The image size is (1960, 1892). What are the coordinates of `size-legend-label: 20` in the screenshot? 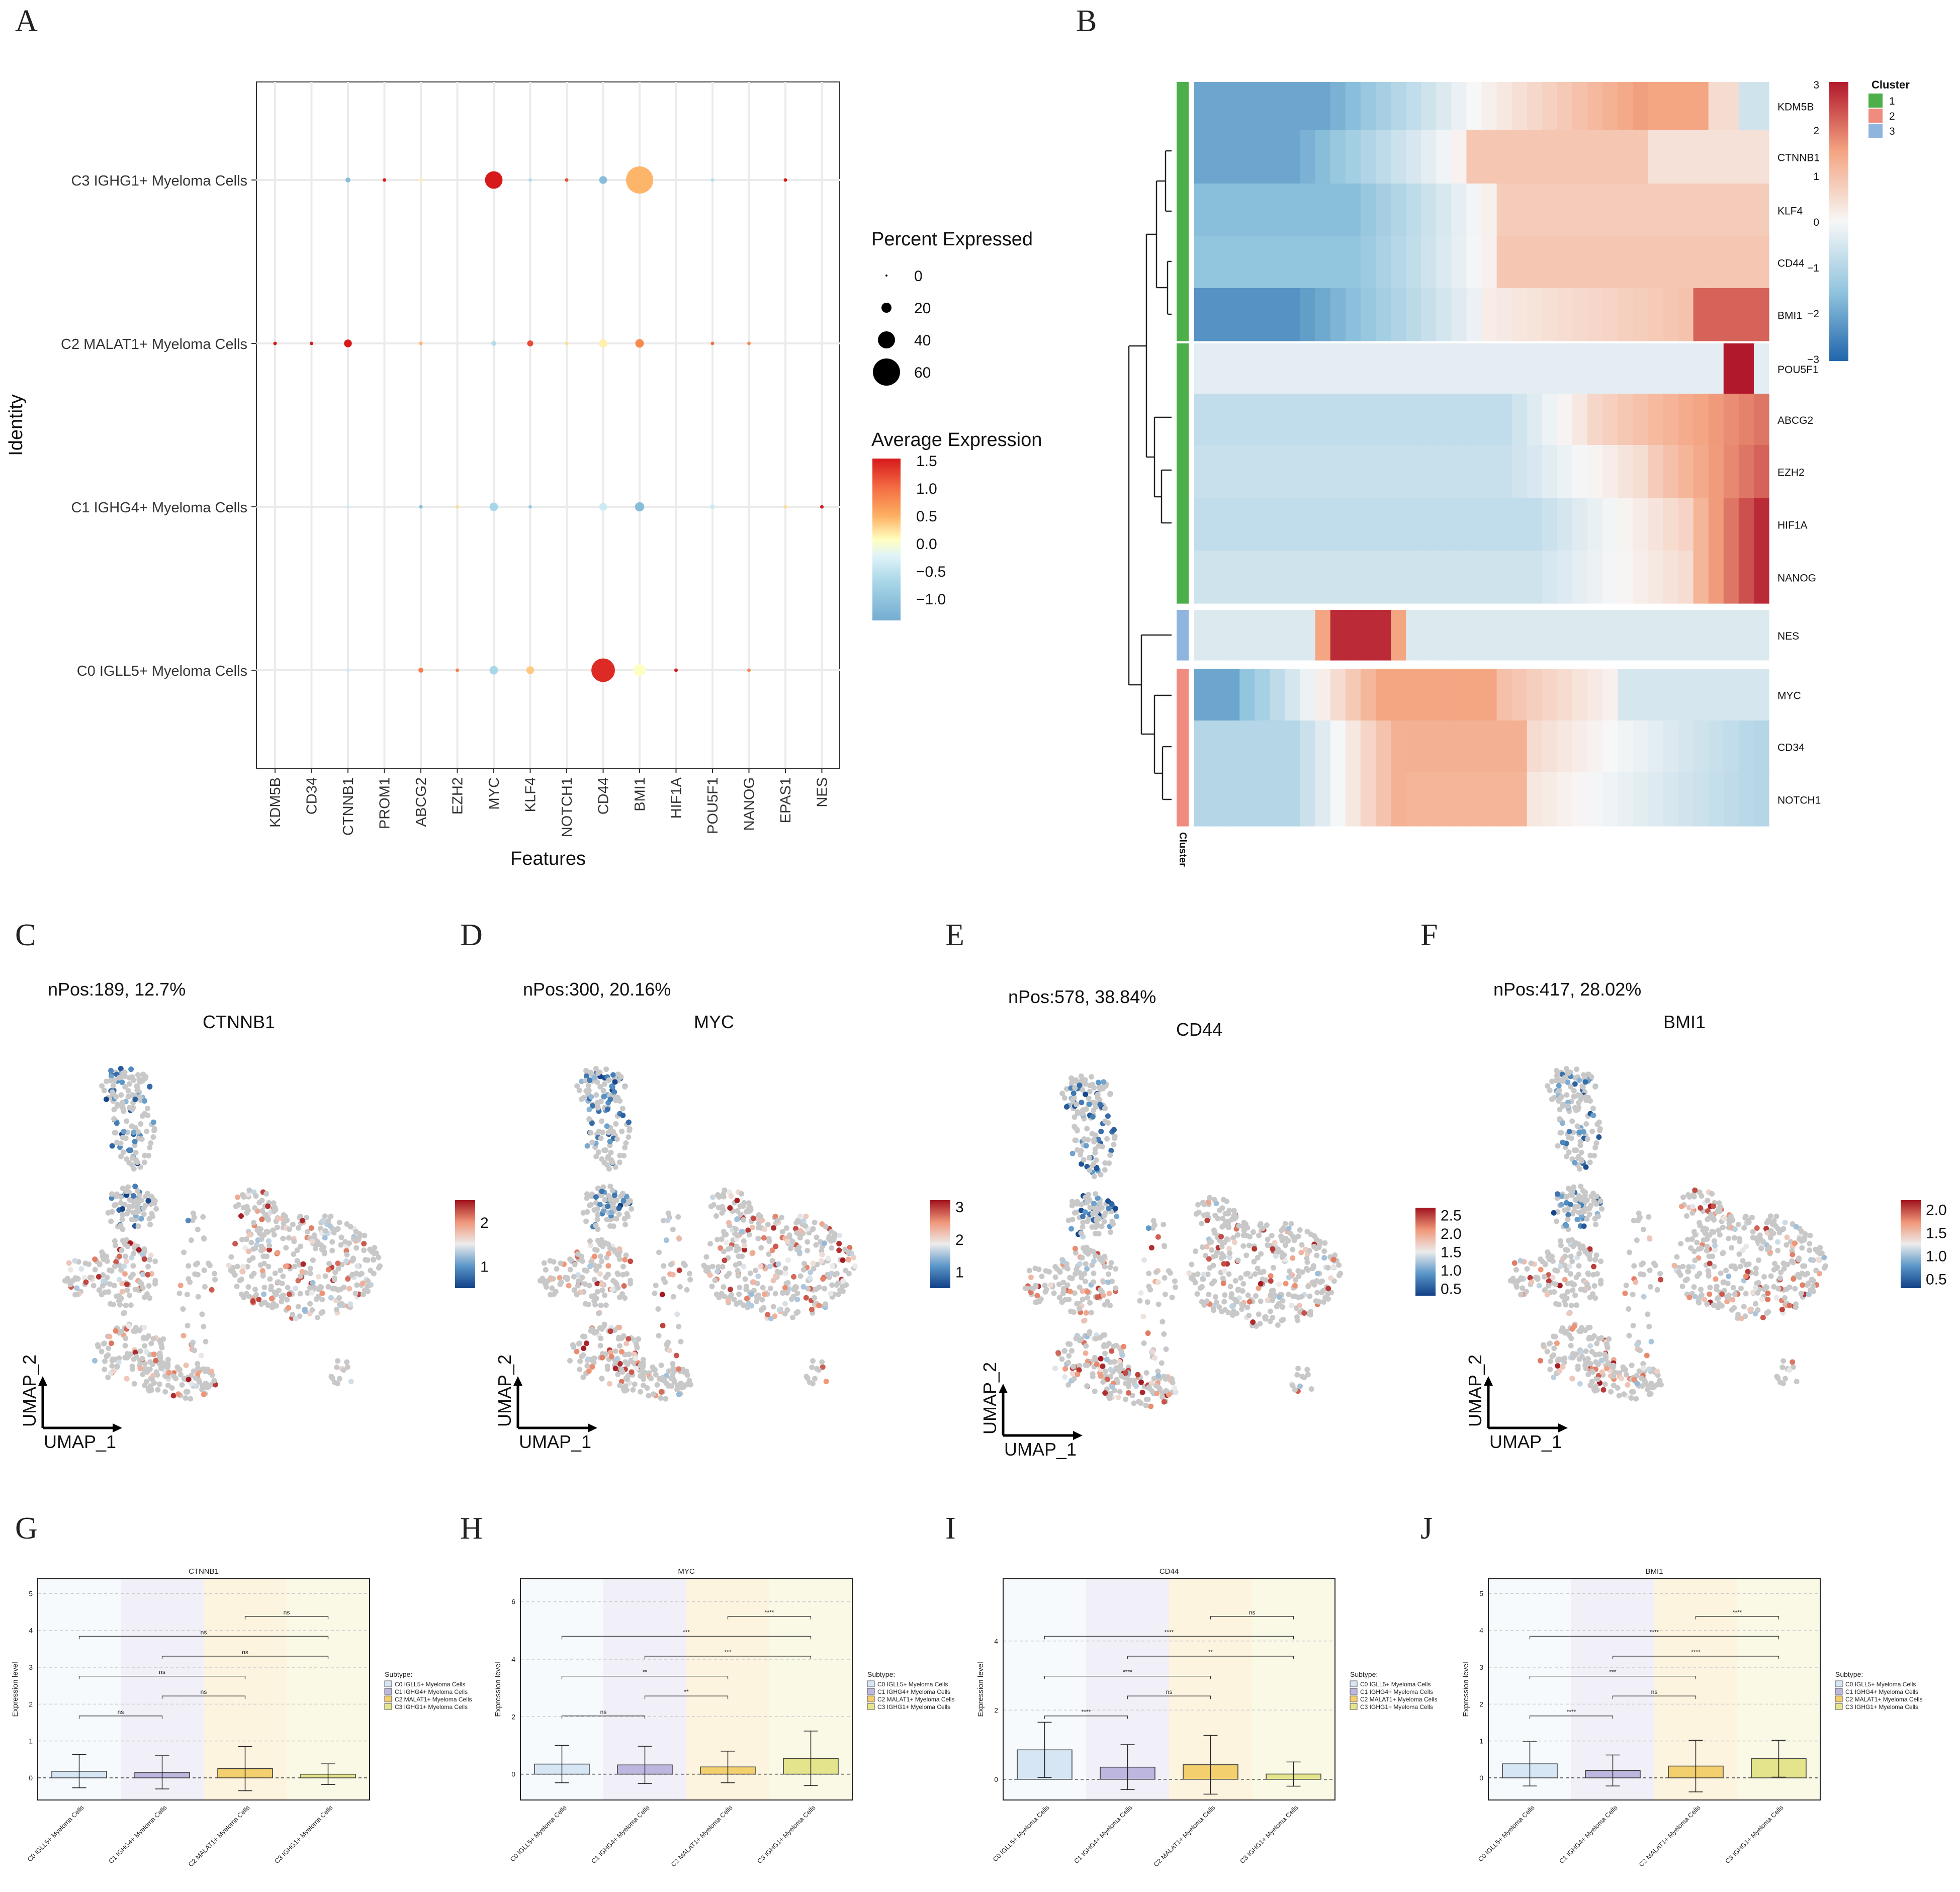 It's located at (922, 308).